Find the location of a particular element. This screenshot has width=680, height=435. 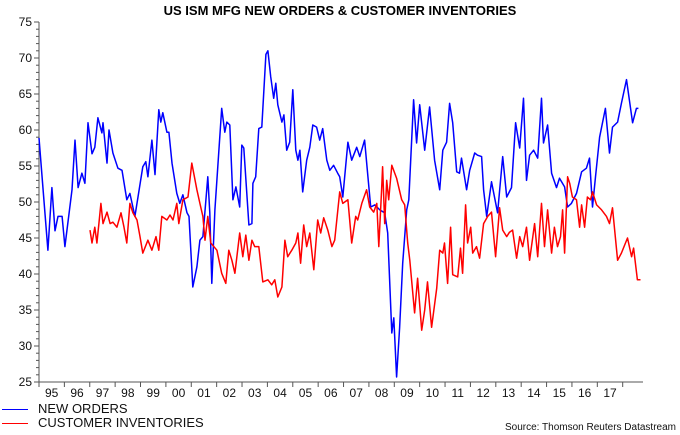

x-tick-label: 12 is located at coordinates (483, 393).